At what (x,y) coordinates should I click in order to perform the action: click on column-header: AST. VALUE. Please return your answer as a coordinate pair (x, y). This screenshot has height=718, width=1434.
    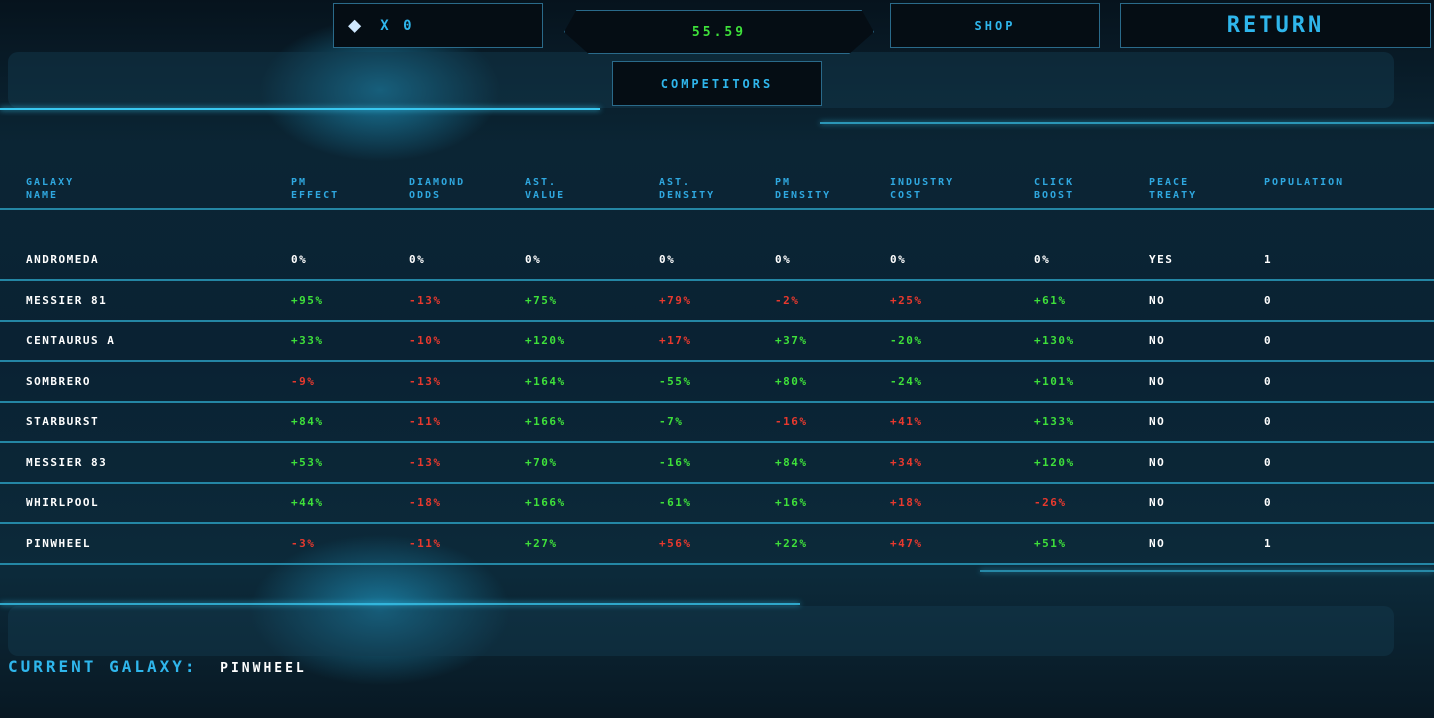
    Looking at the image, I should click on (545, 189).